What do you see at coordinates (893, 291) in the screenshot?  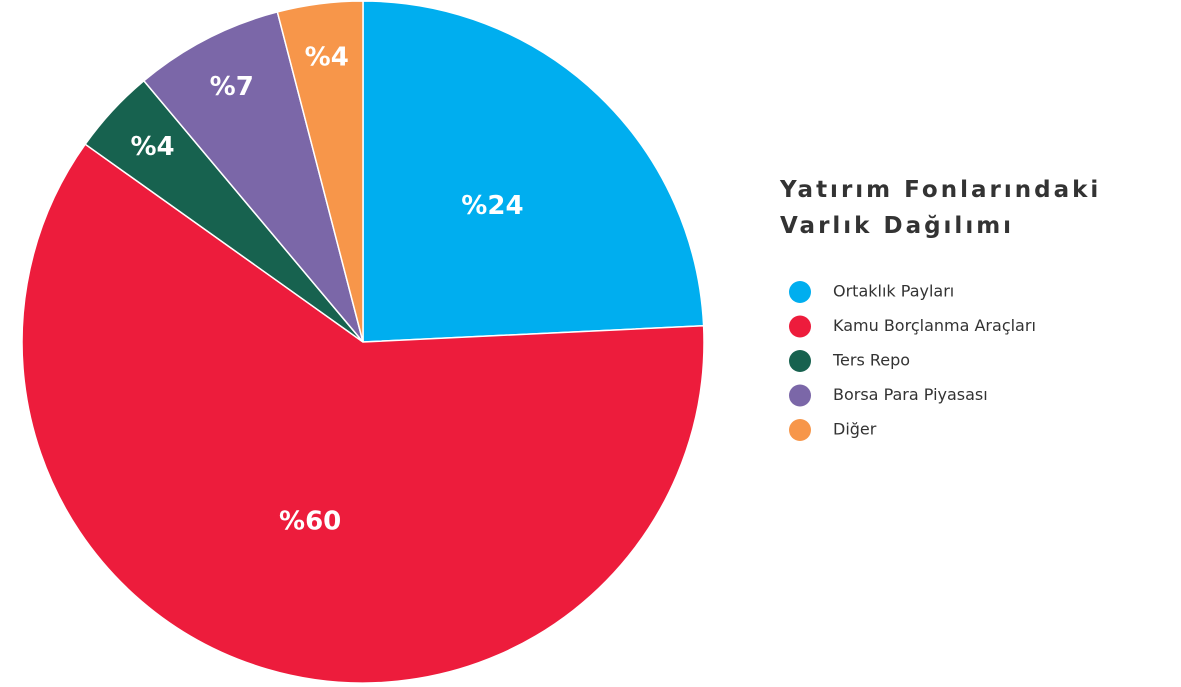 I see `legend-label: Ortaklık Payları` at bounding box center [893, 291].